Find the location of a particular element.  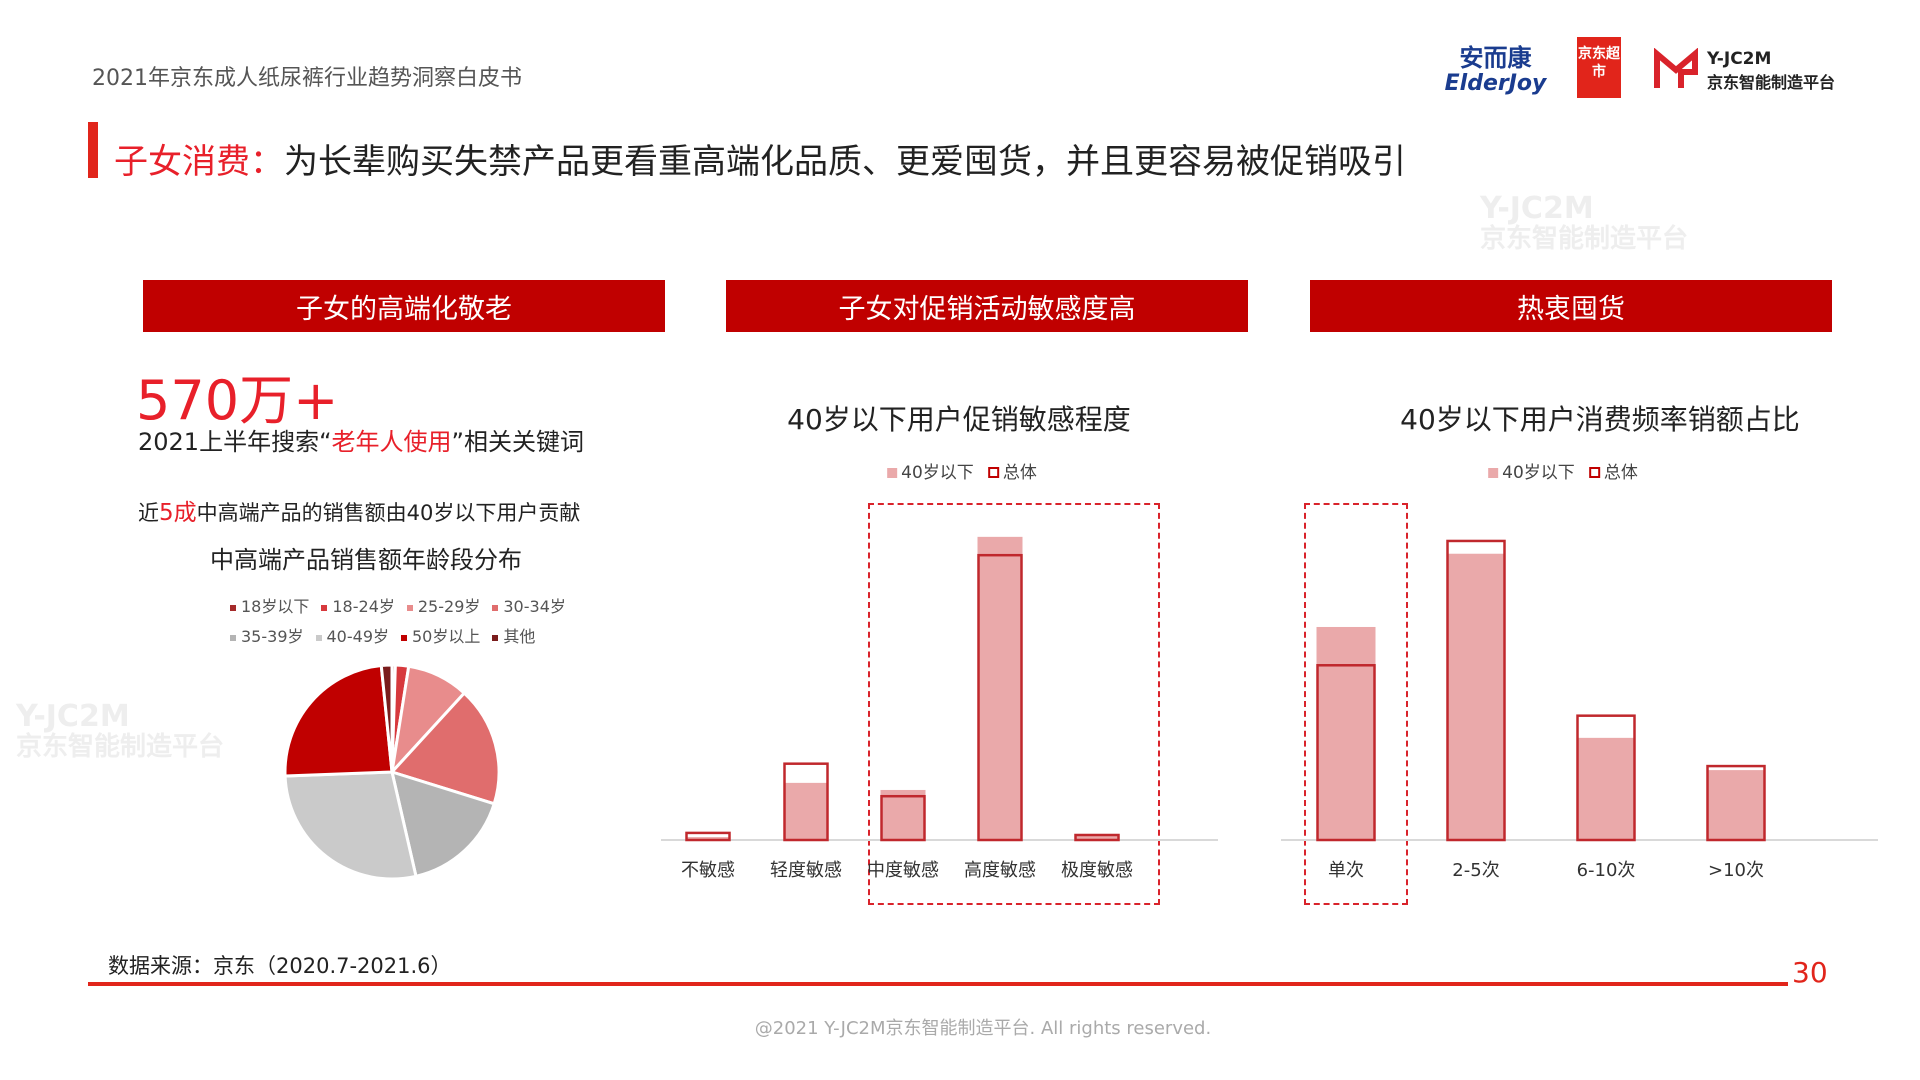

pie-slice-40-49岁 is located at coordinates (350, 825).